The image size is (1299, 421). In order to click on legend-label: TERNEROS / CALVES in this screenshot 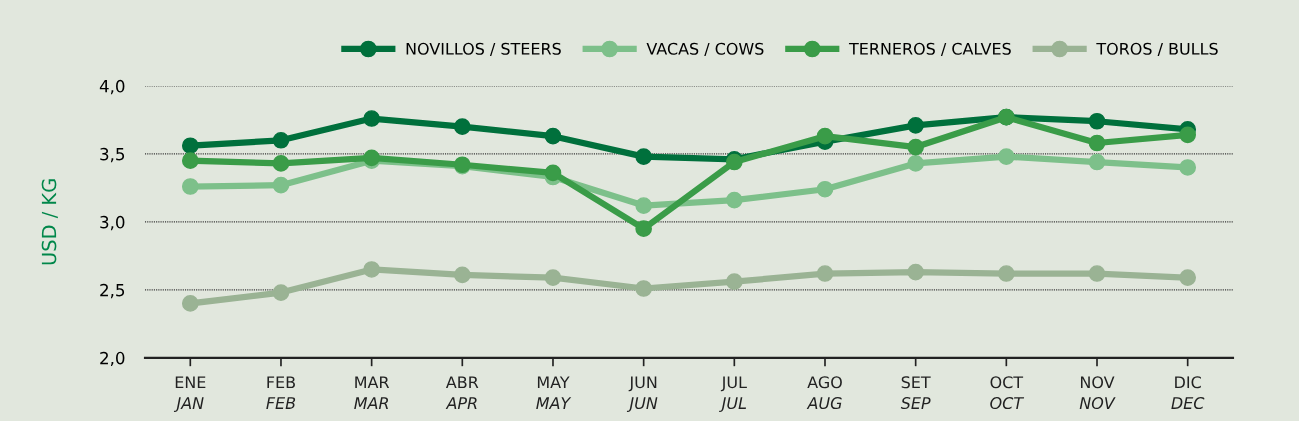, I will do `click(929, 49)`.